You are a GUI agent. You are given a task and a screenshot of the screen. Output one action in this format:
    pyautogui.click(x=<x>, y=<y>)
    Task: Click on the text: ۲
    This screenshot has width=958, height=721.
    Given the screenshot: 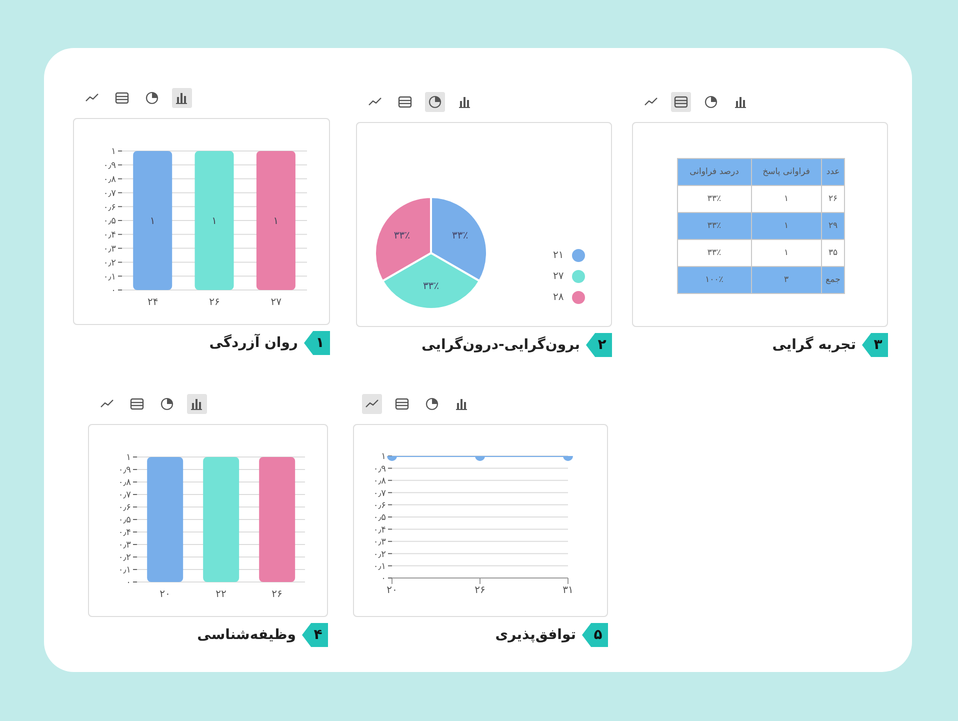 What is the action you would take?
    pyautogui.click(x=599, y=345)
    